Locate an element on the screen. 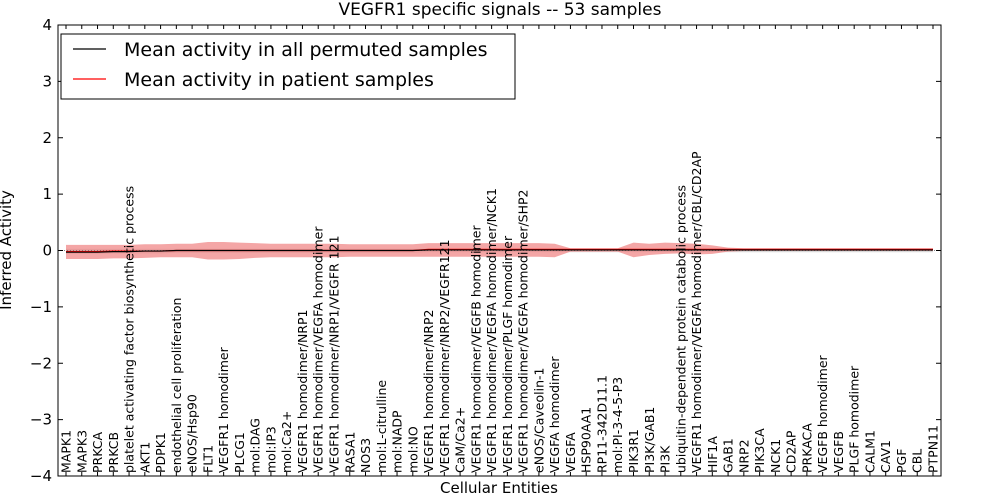 Image resolution: width=1000 pixels, height=500 pixels. y-tick-label: −2 is located at coordinates (41, 363).